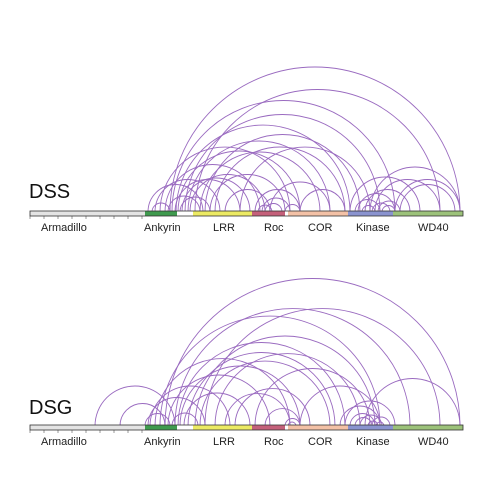  I want to click on domain-track-dsg, so click(246, 428).